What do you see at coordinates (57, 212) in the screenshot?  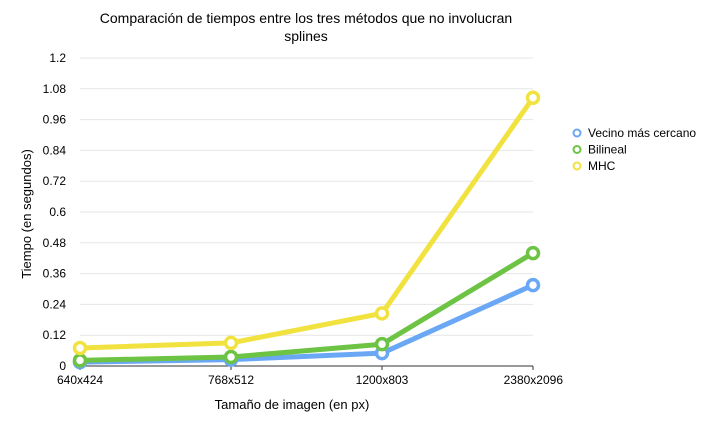 I see `y-tick-label: 0.6` at bounding box center [57, 212].